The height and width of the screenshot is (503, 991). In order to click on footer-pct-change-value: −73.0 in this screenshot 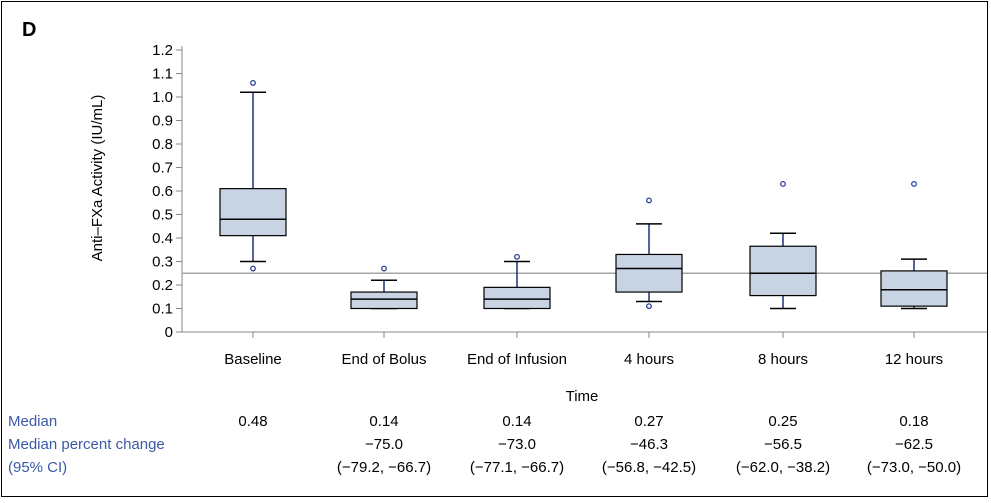, I will do `click(517, 444)`.